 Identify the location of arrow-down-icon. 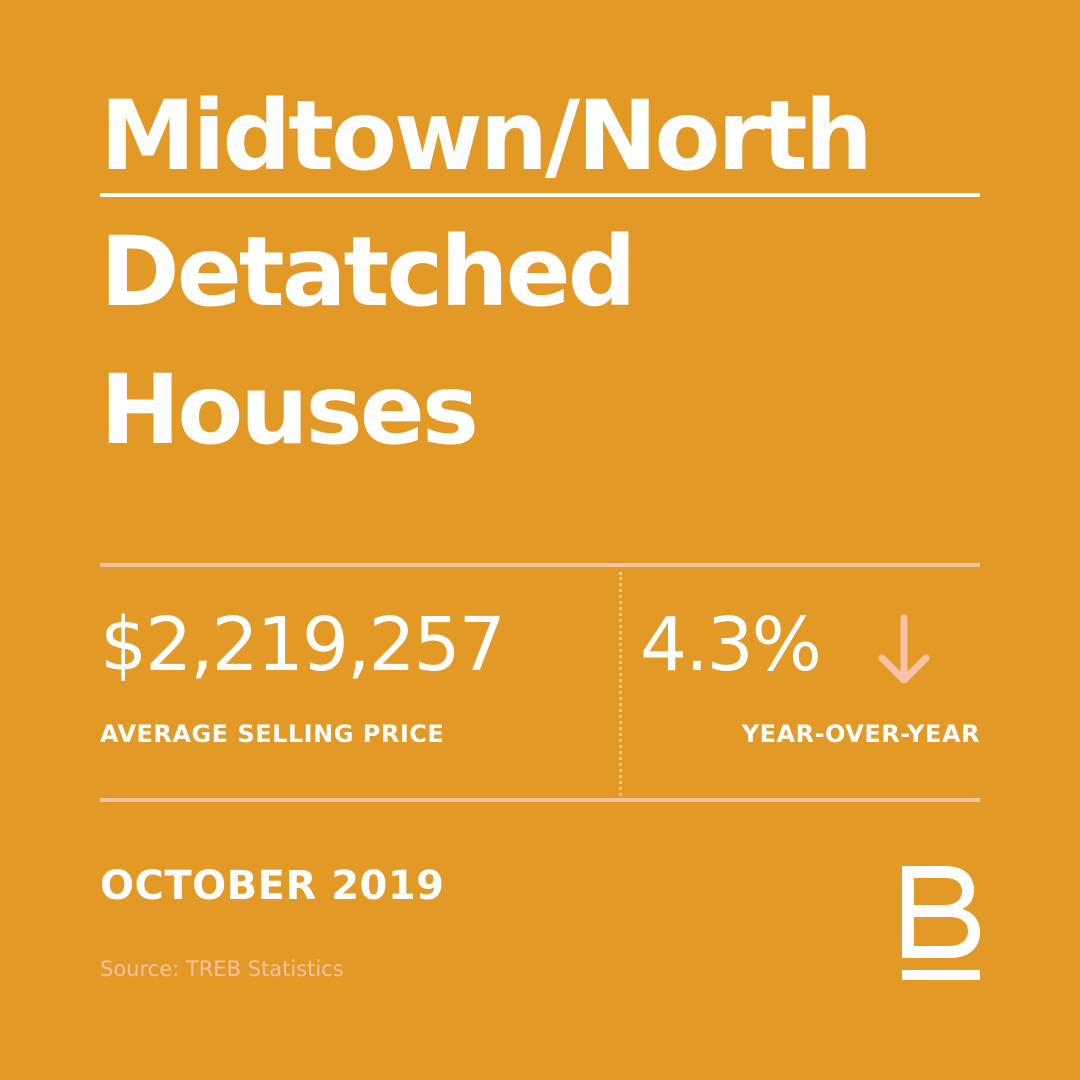
(904, 649).